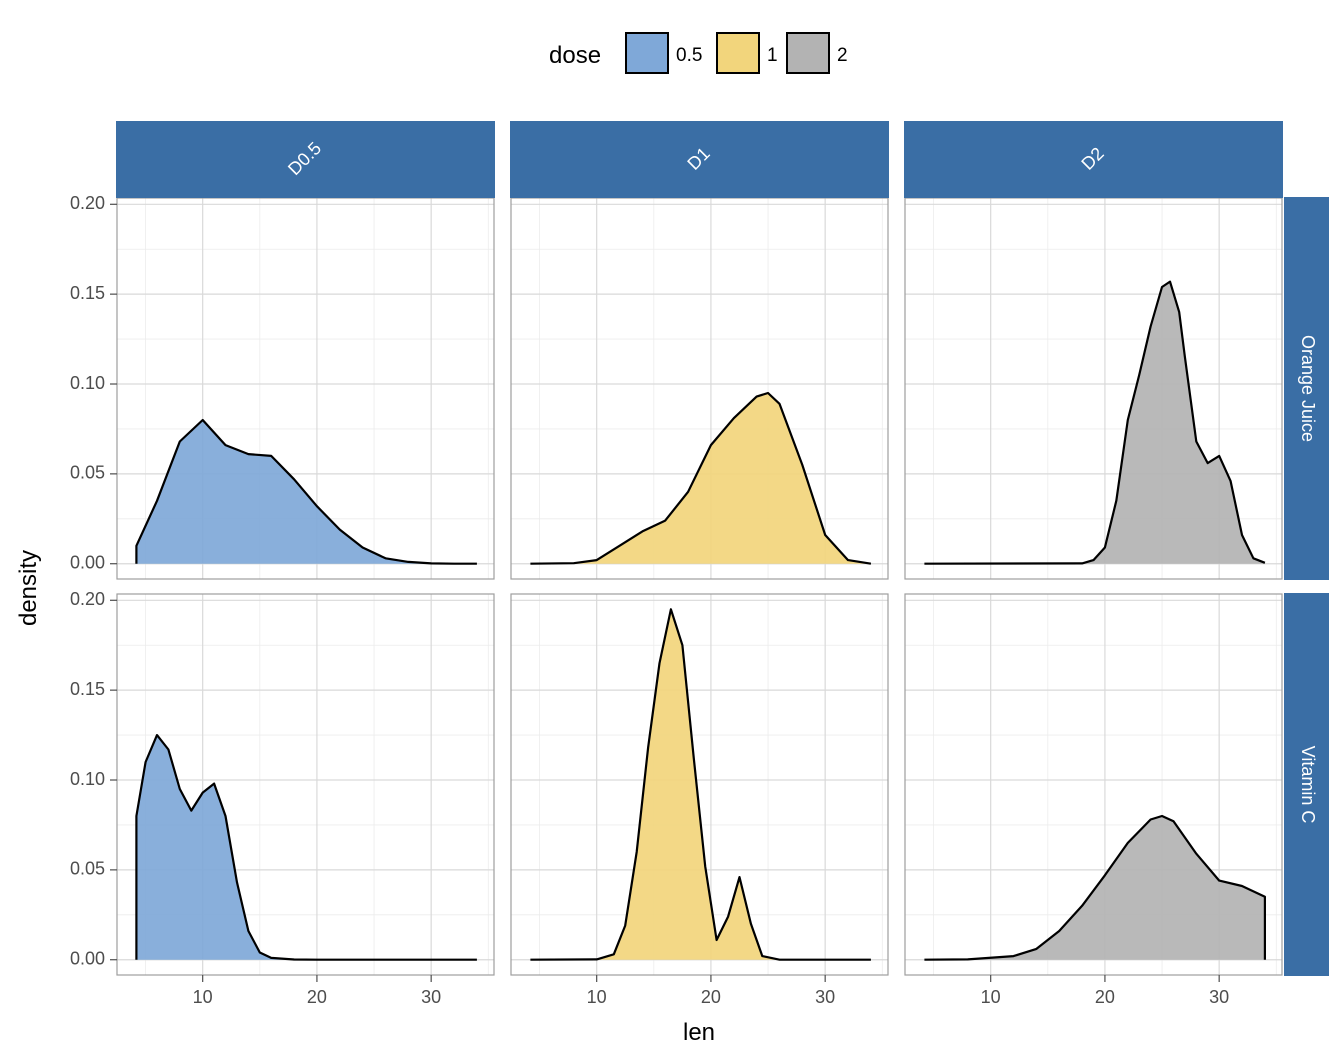 The height and width of the screenshot is (1056, 1344). Describe the element at coordinates (842, 55) in the screenshot. I see `legend-label: 2` at that location.